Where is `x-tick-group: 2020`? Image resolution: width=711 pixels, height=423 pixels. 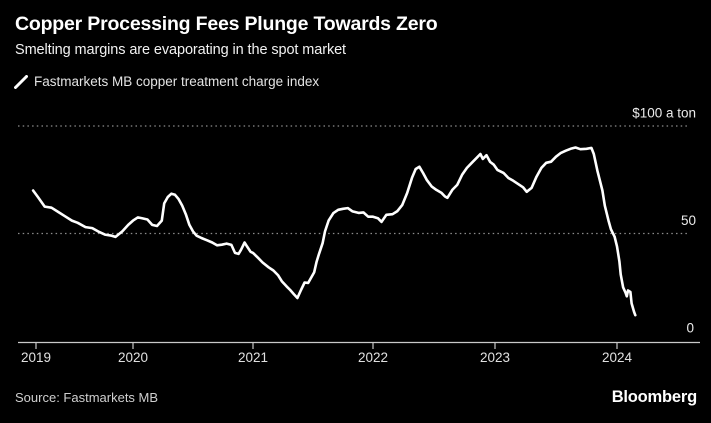 x-tick-group: 2020 is located at coordinates (133, 354).